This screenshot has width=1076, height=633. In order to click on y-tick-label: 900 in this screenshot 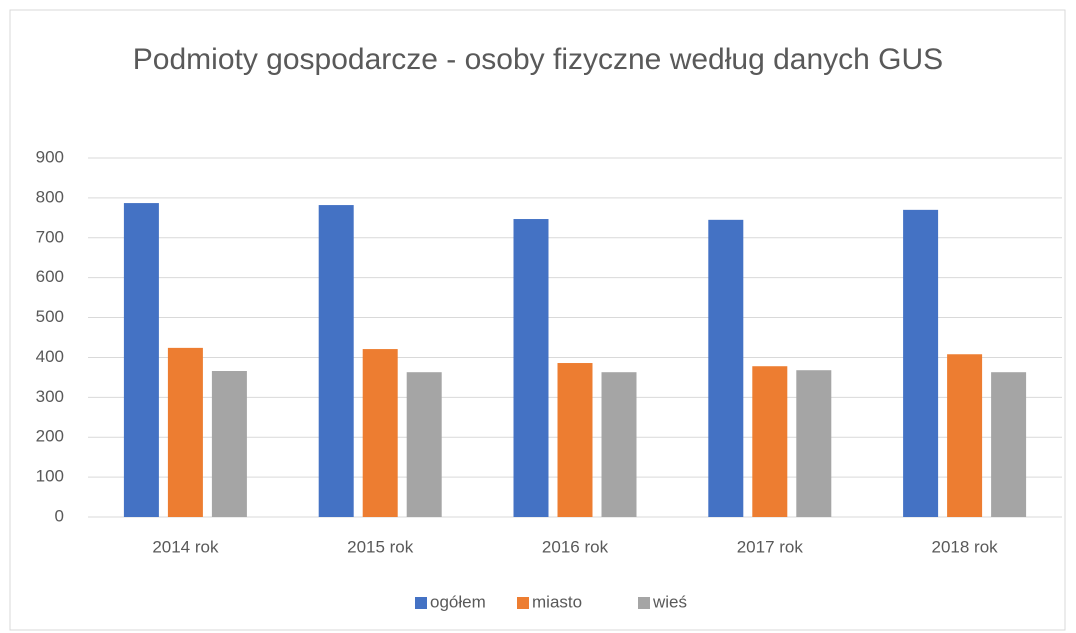, I will do `click(50, 156)`.